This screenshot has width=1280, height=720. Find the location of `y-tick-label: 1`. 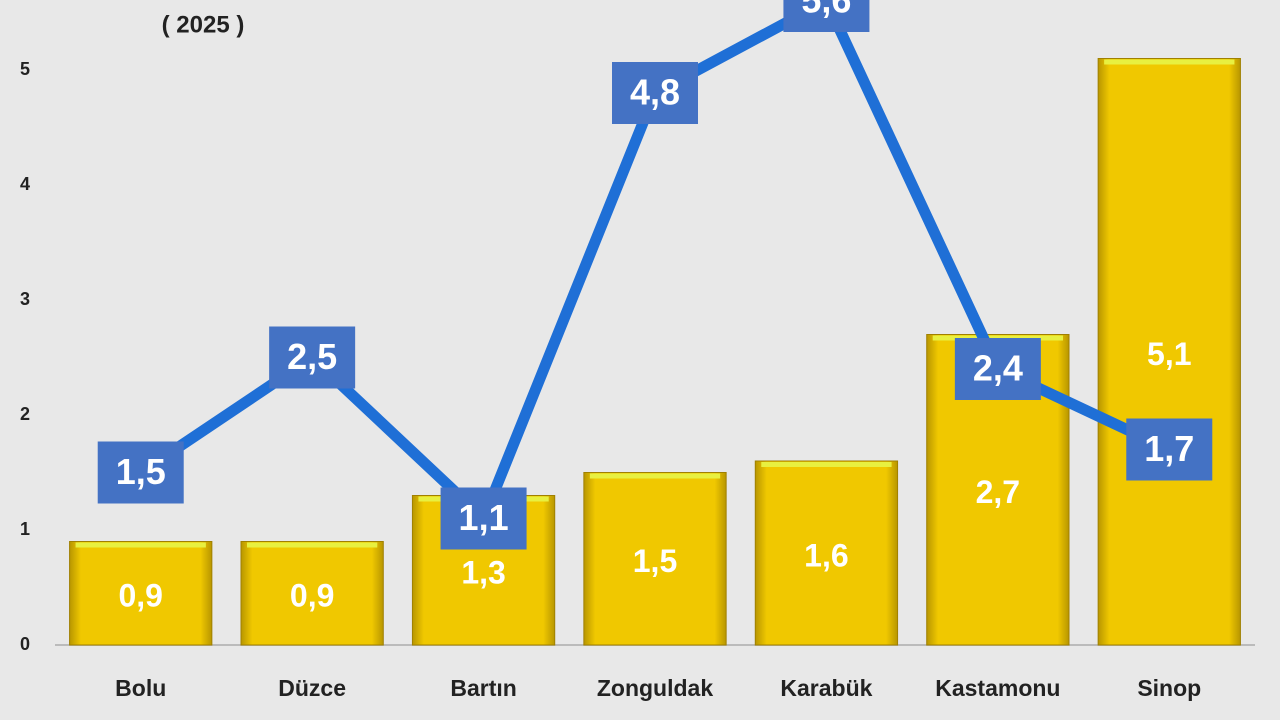

y-tick-label: 1 is located at coordinates (25, 529).